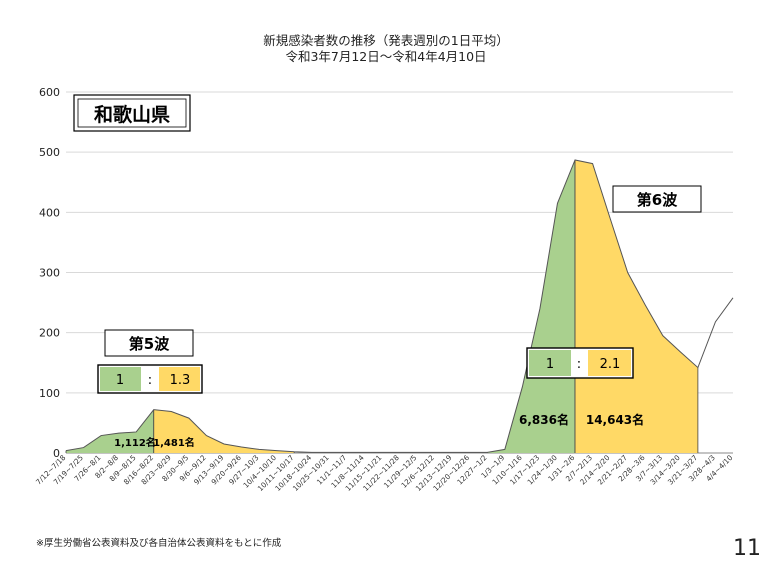 The width and height of the screenshot is (772, 563). Describe the element at coordinates (120, 380) in the screenshot. I see `wave5-ratio-left: 1` at that location.